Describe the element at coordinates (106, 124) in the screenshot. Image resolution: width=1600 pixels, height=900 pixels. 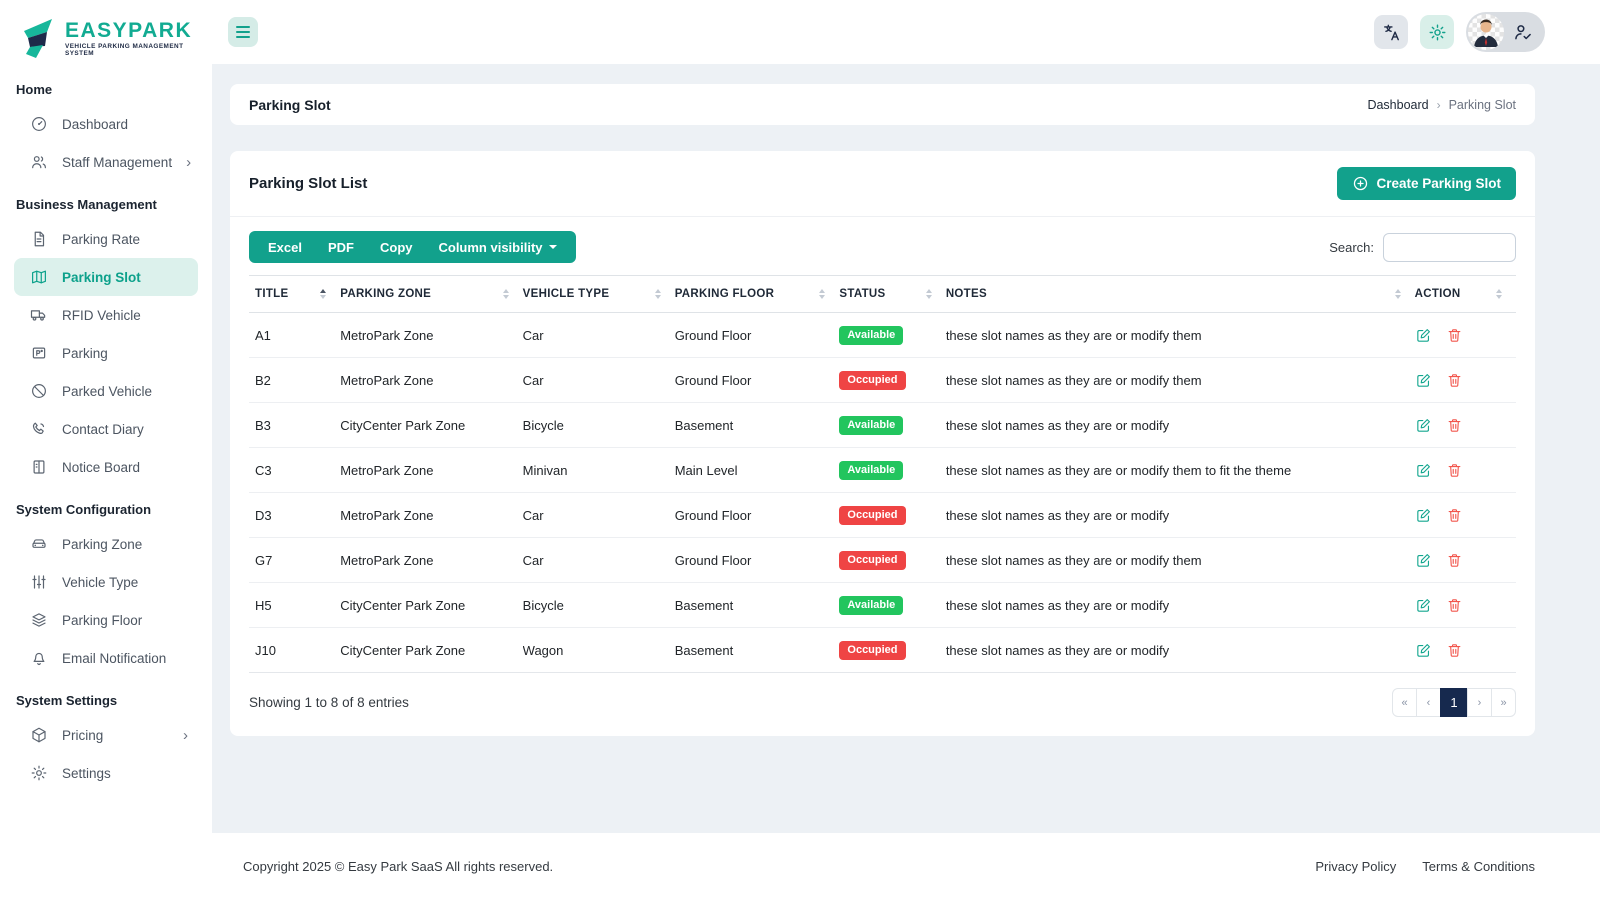
I see `sidebar-item-dashboard: Dashboard` at that location.